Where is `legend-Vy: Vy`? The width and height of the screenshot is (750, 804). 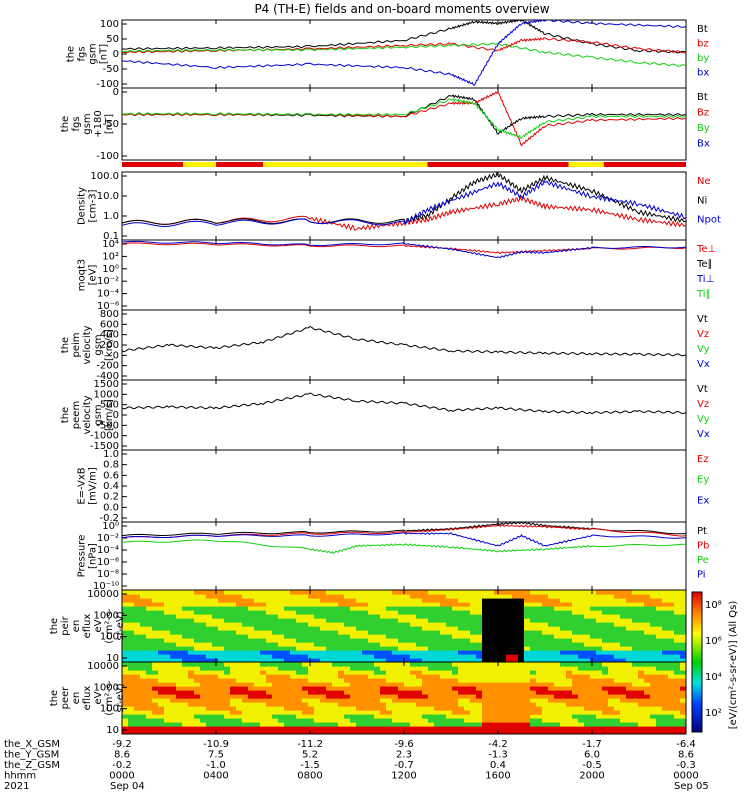 legend-Vy: Vy is located at coordinates (703, 349).